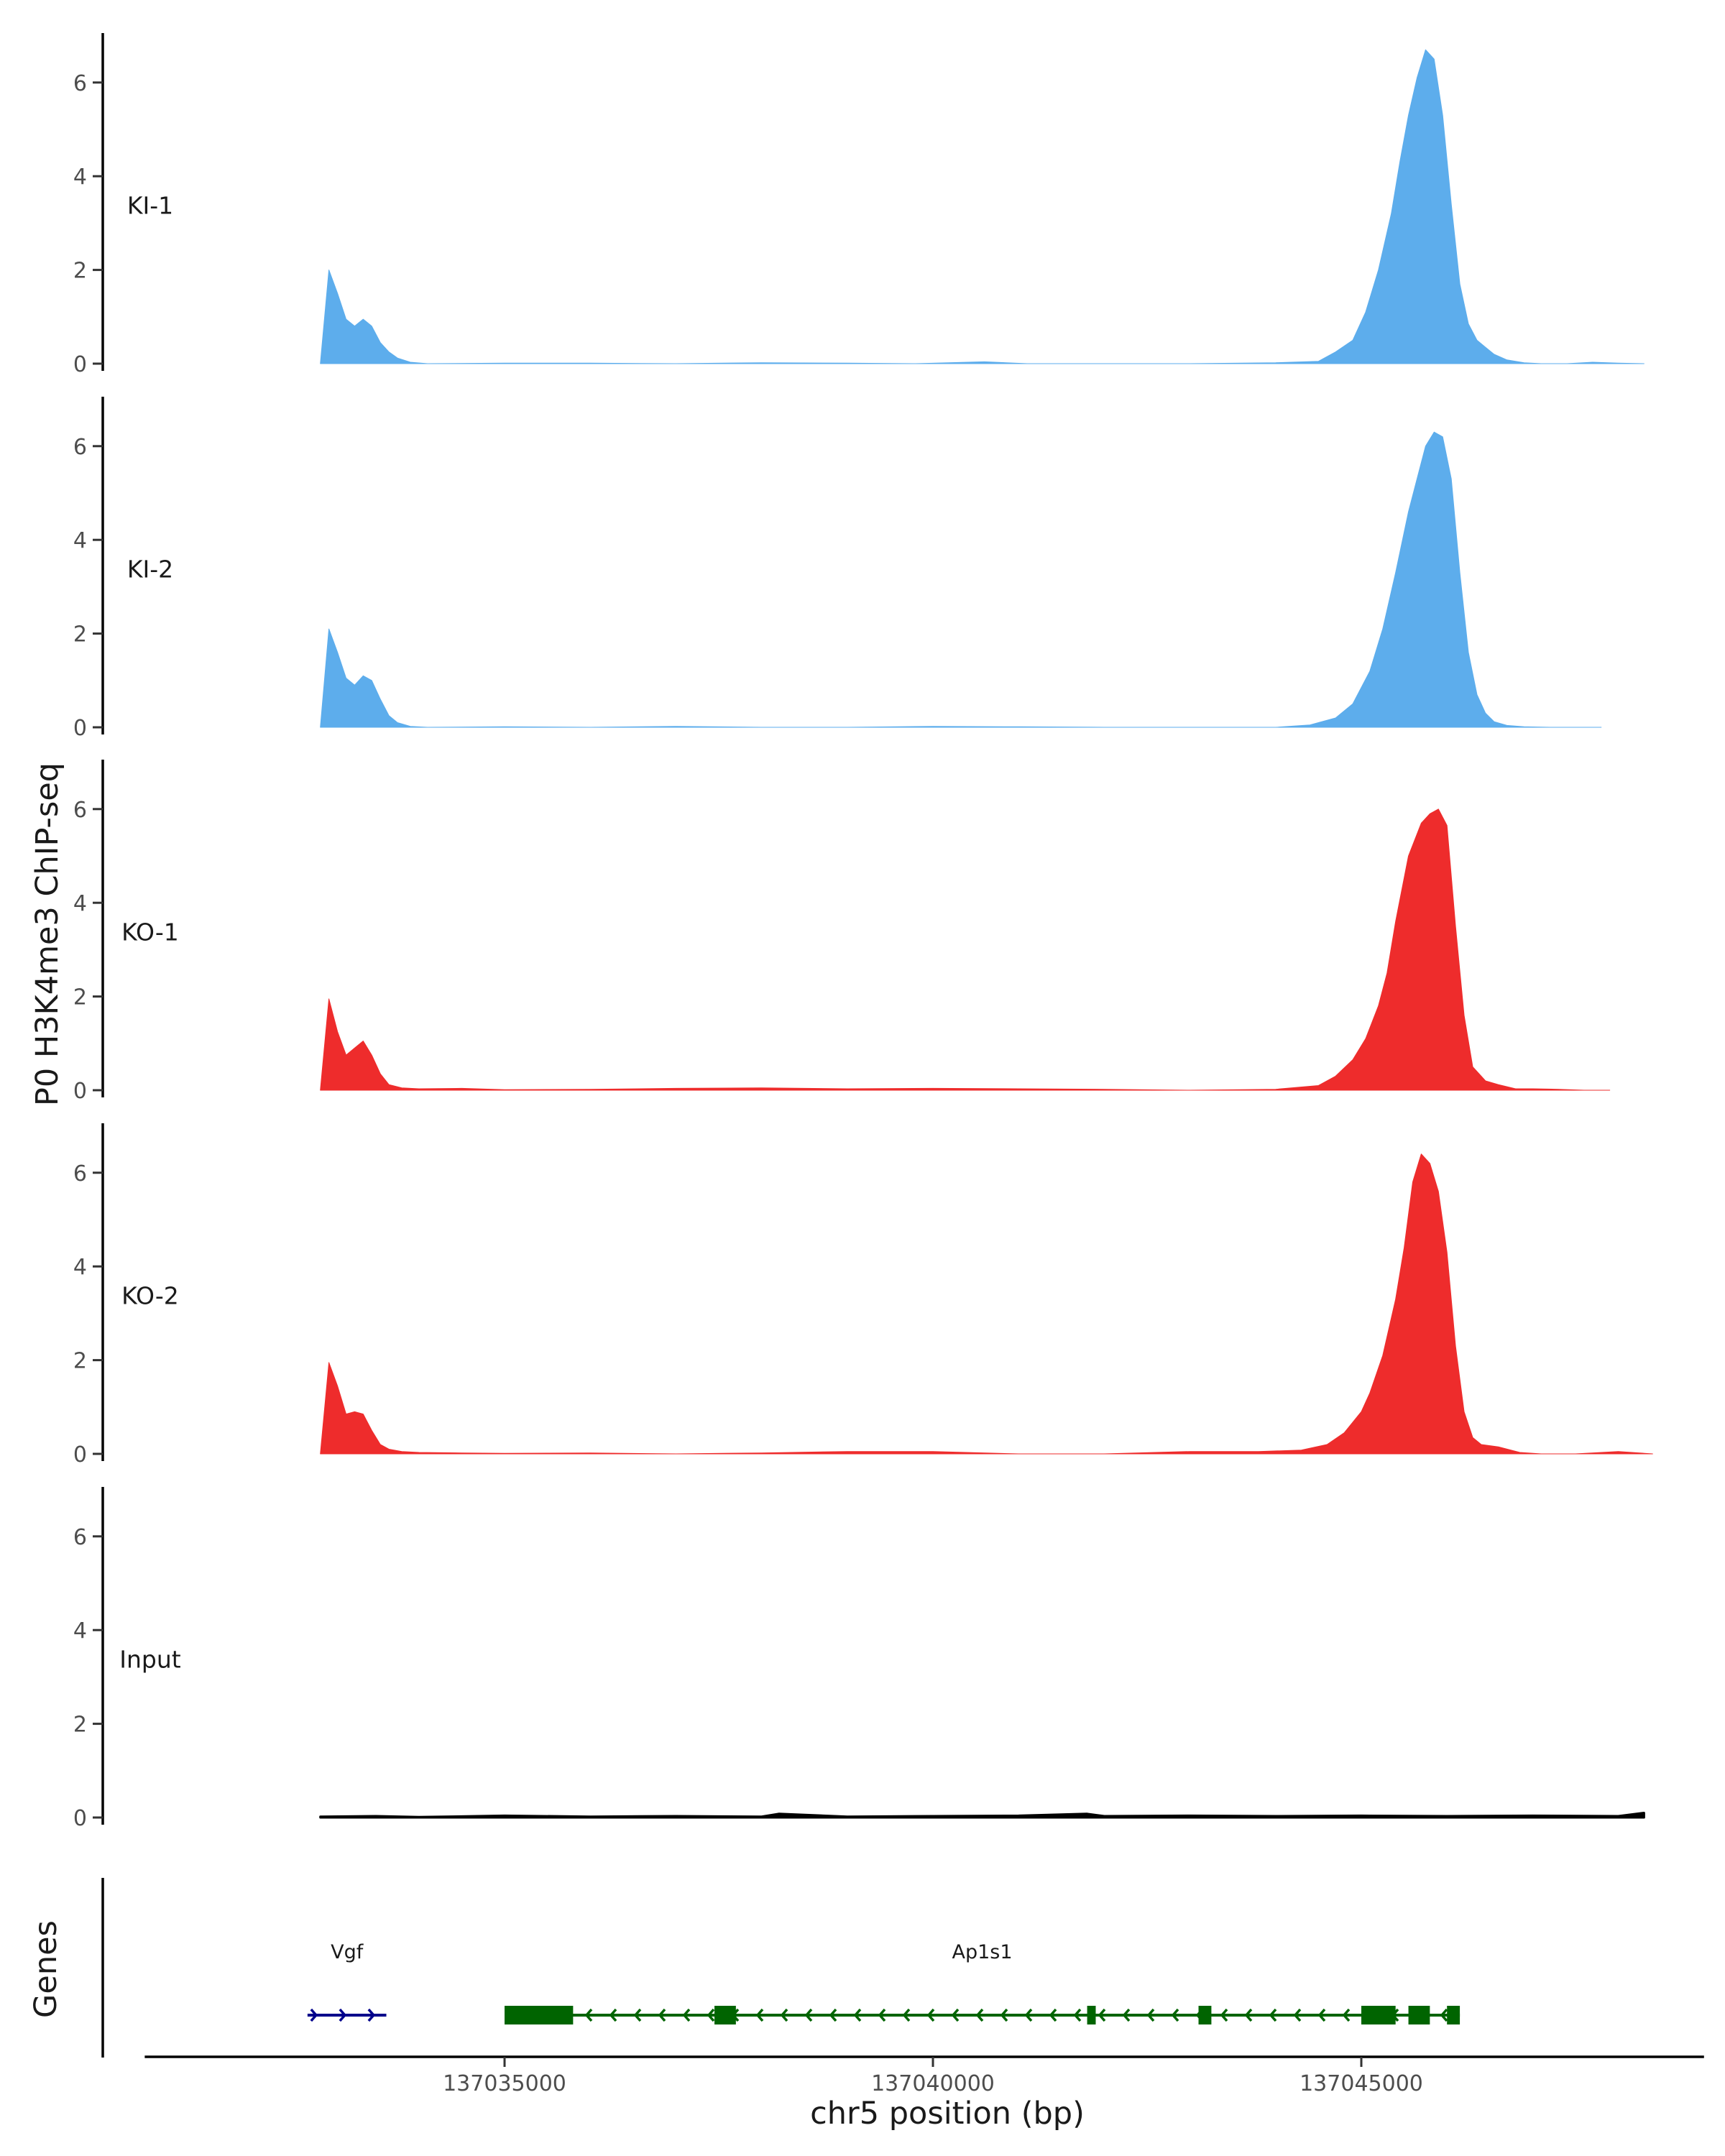 This screenshot has height=2156, width=1725. What do you see at coordinates (982, 1983) in the screenshot?
I see `gene-ap1s1: Ap1s1` at bounding box center [982, 1983].